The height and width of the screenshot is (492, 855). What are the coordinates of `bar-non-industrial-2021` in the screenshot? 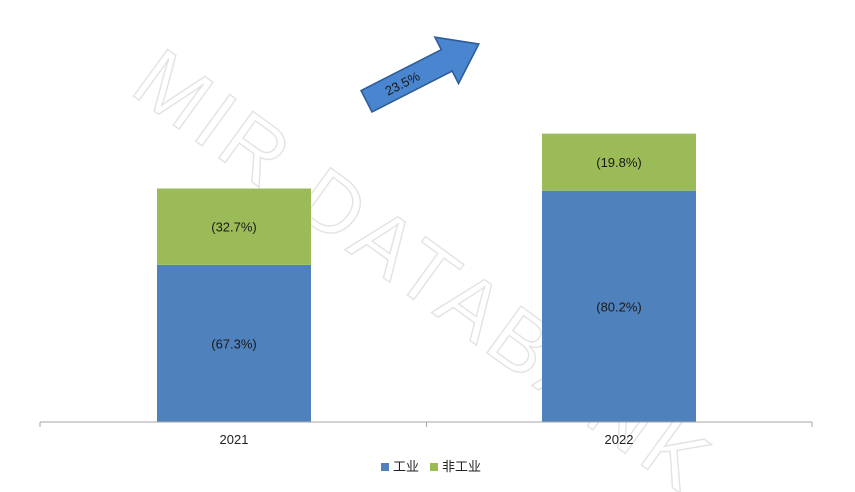 It's located at (234, 226).